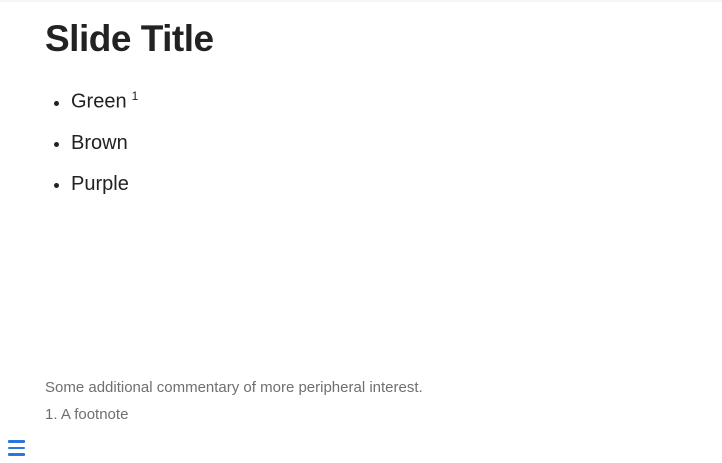  I want to click on top-strip, so click(361, 1).